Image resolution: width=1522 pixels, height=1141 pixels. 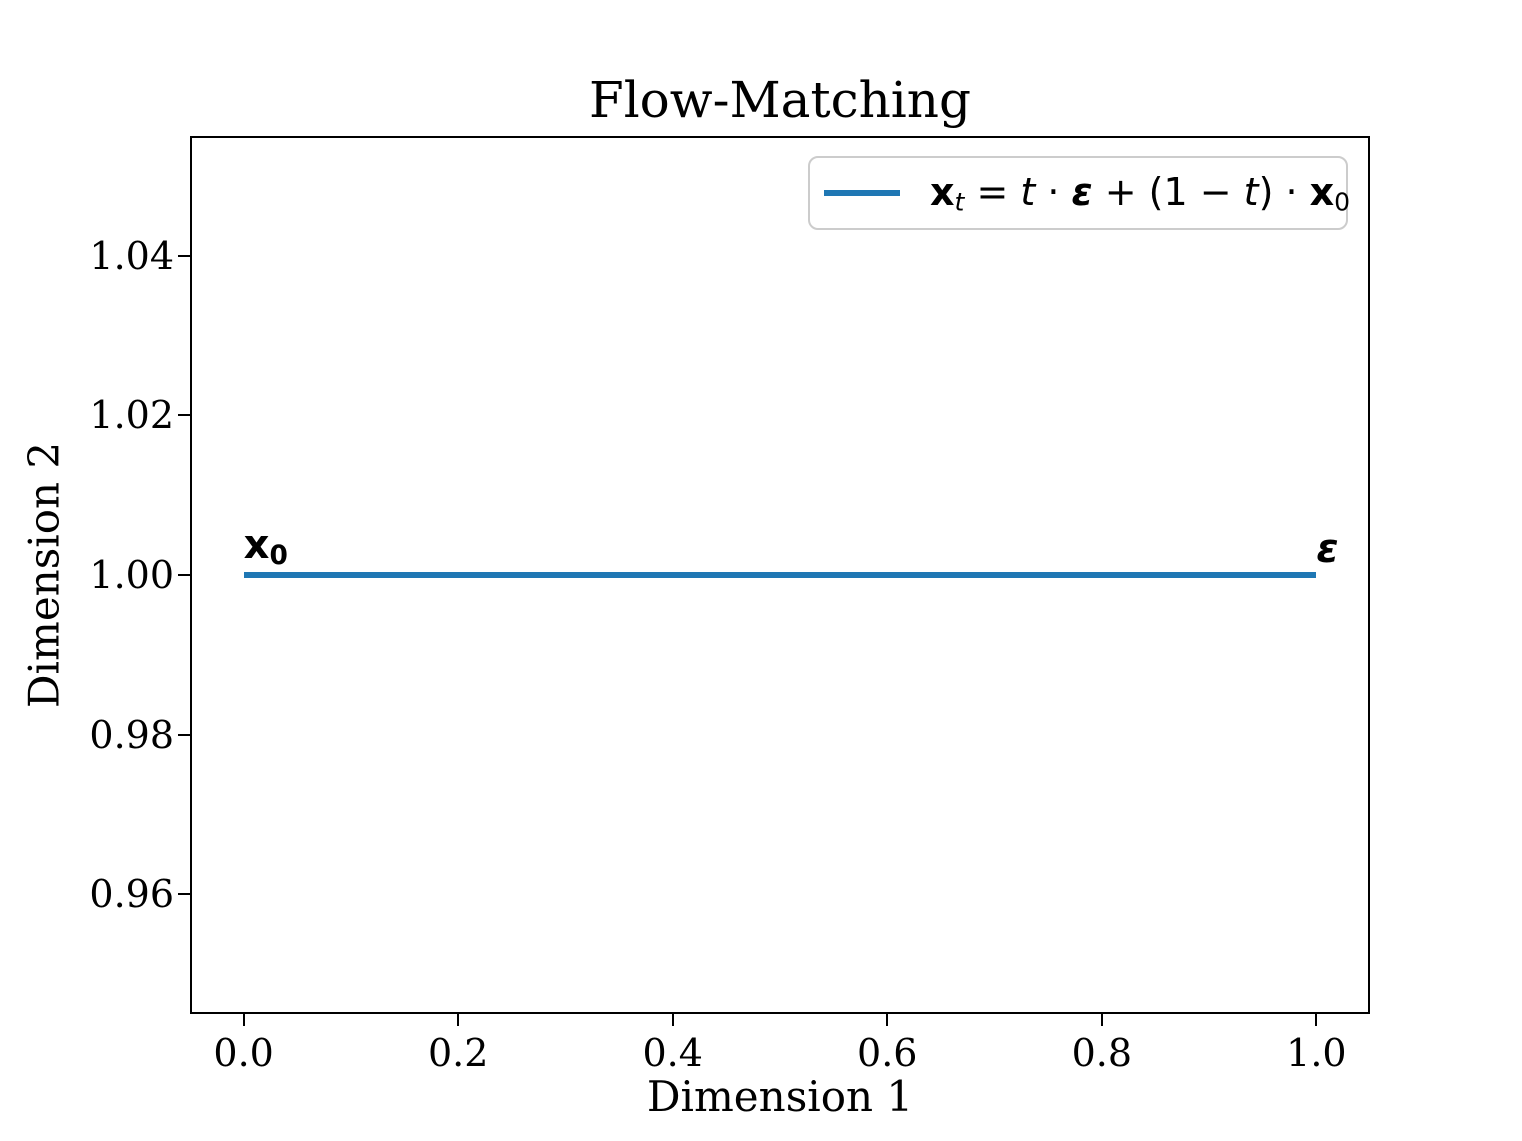 I want to click on legend-label: xt = t · ε + (1 − t) · x0, so click(x=1140, y=193).